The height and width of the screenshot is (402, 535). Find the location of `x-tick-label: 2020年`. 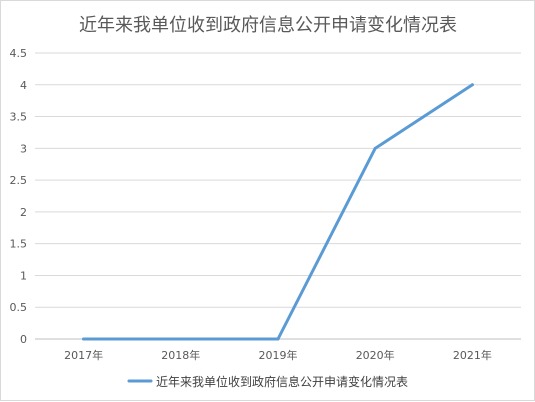

x-tick-label: 2020年 is located at coordinates (375, 355).